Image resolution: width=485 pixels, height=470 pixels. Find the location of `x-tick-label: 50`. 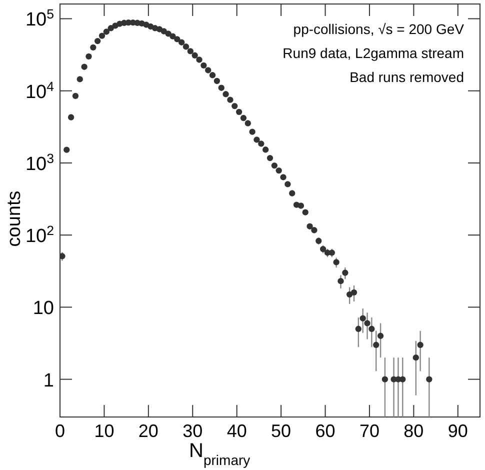

x-tick-label: 50 is located at coordinates (281, 431).